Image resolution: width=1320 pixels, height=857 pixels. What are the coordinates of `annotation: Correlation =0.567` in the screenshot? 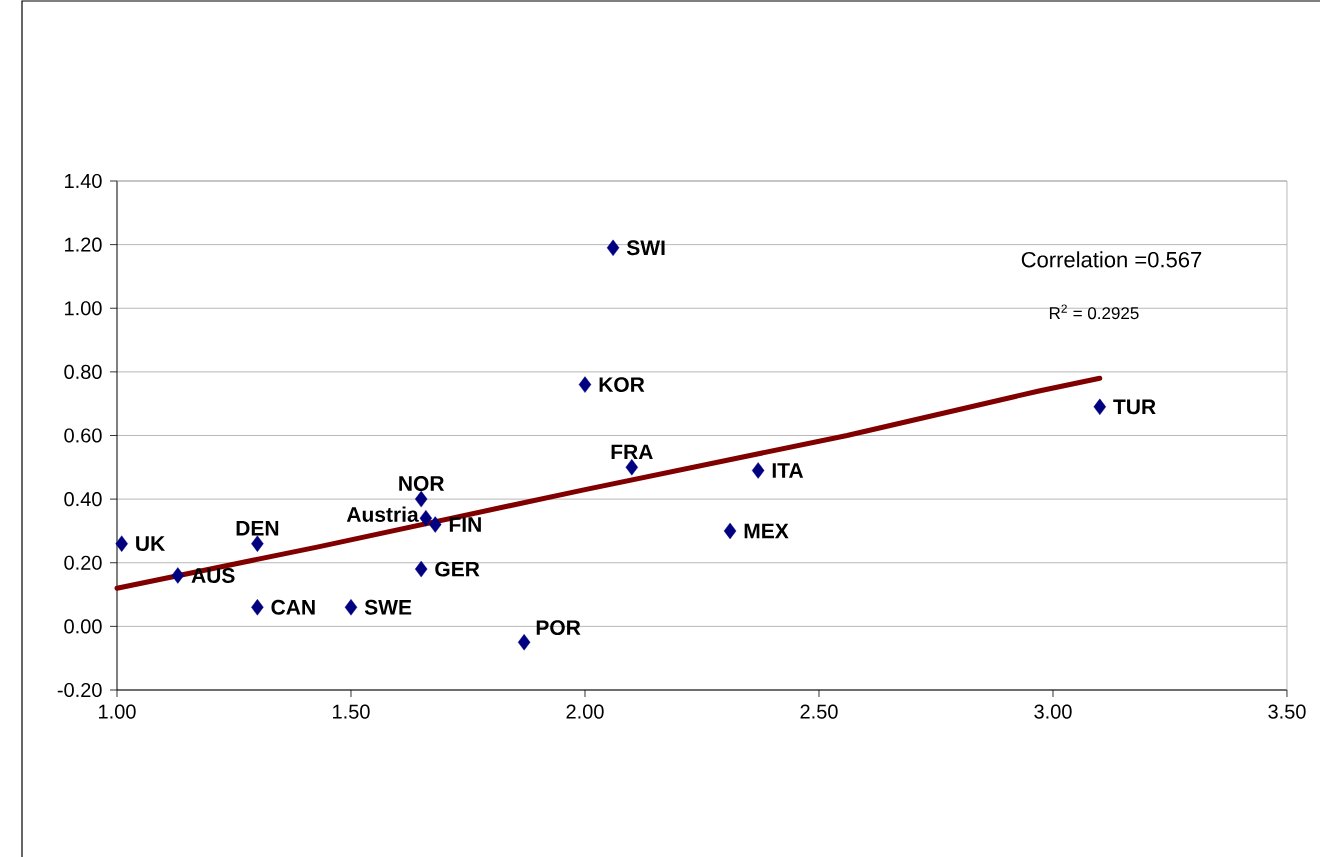 It's located at (1111, 259).